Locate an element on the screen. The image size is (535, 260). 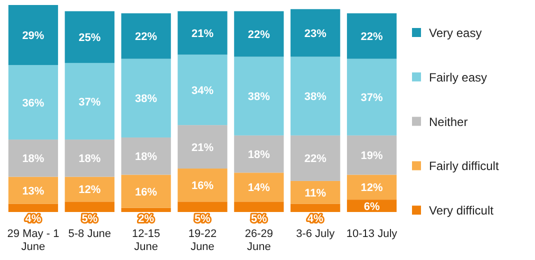
data-label: 2% is located at coordinates (146, 219).